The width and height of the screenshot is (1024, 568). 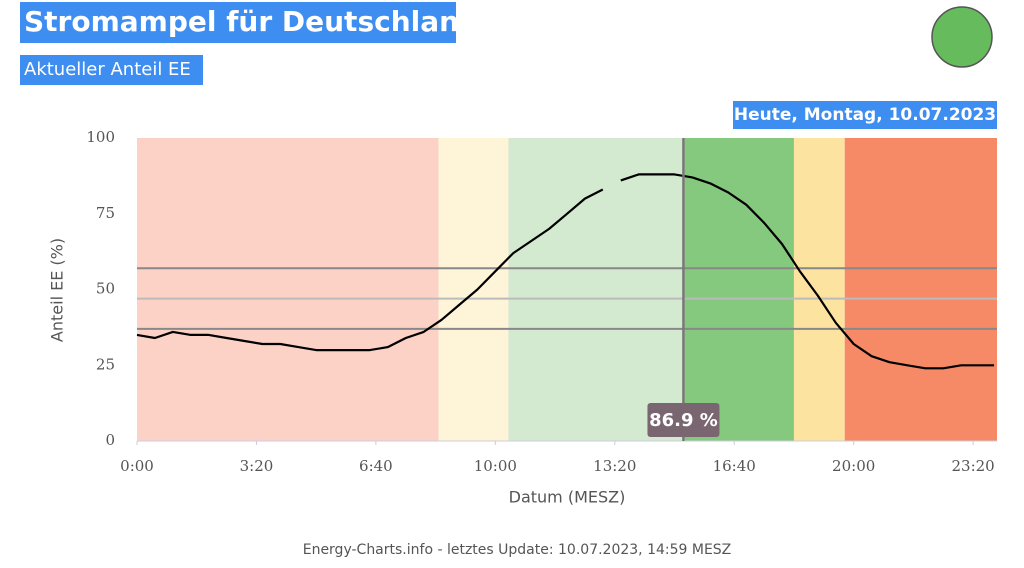 What do you see at coordinates (57, 290) in the screenshot?
I see `y-axis-label: Anteil EE (%)` at bounding box center [57, 290].